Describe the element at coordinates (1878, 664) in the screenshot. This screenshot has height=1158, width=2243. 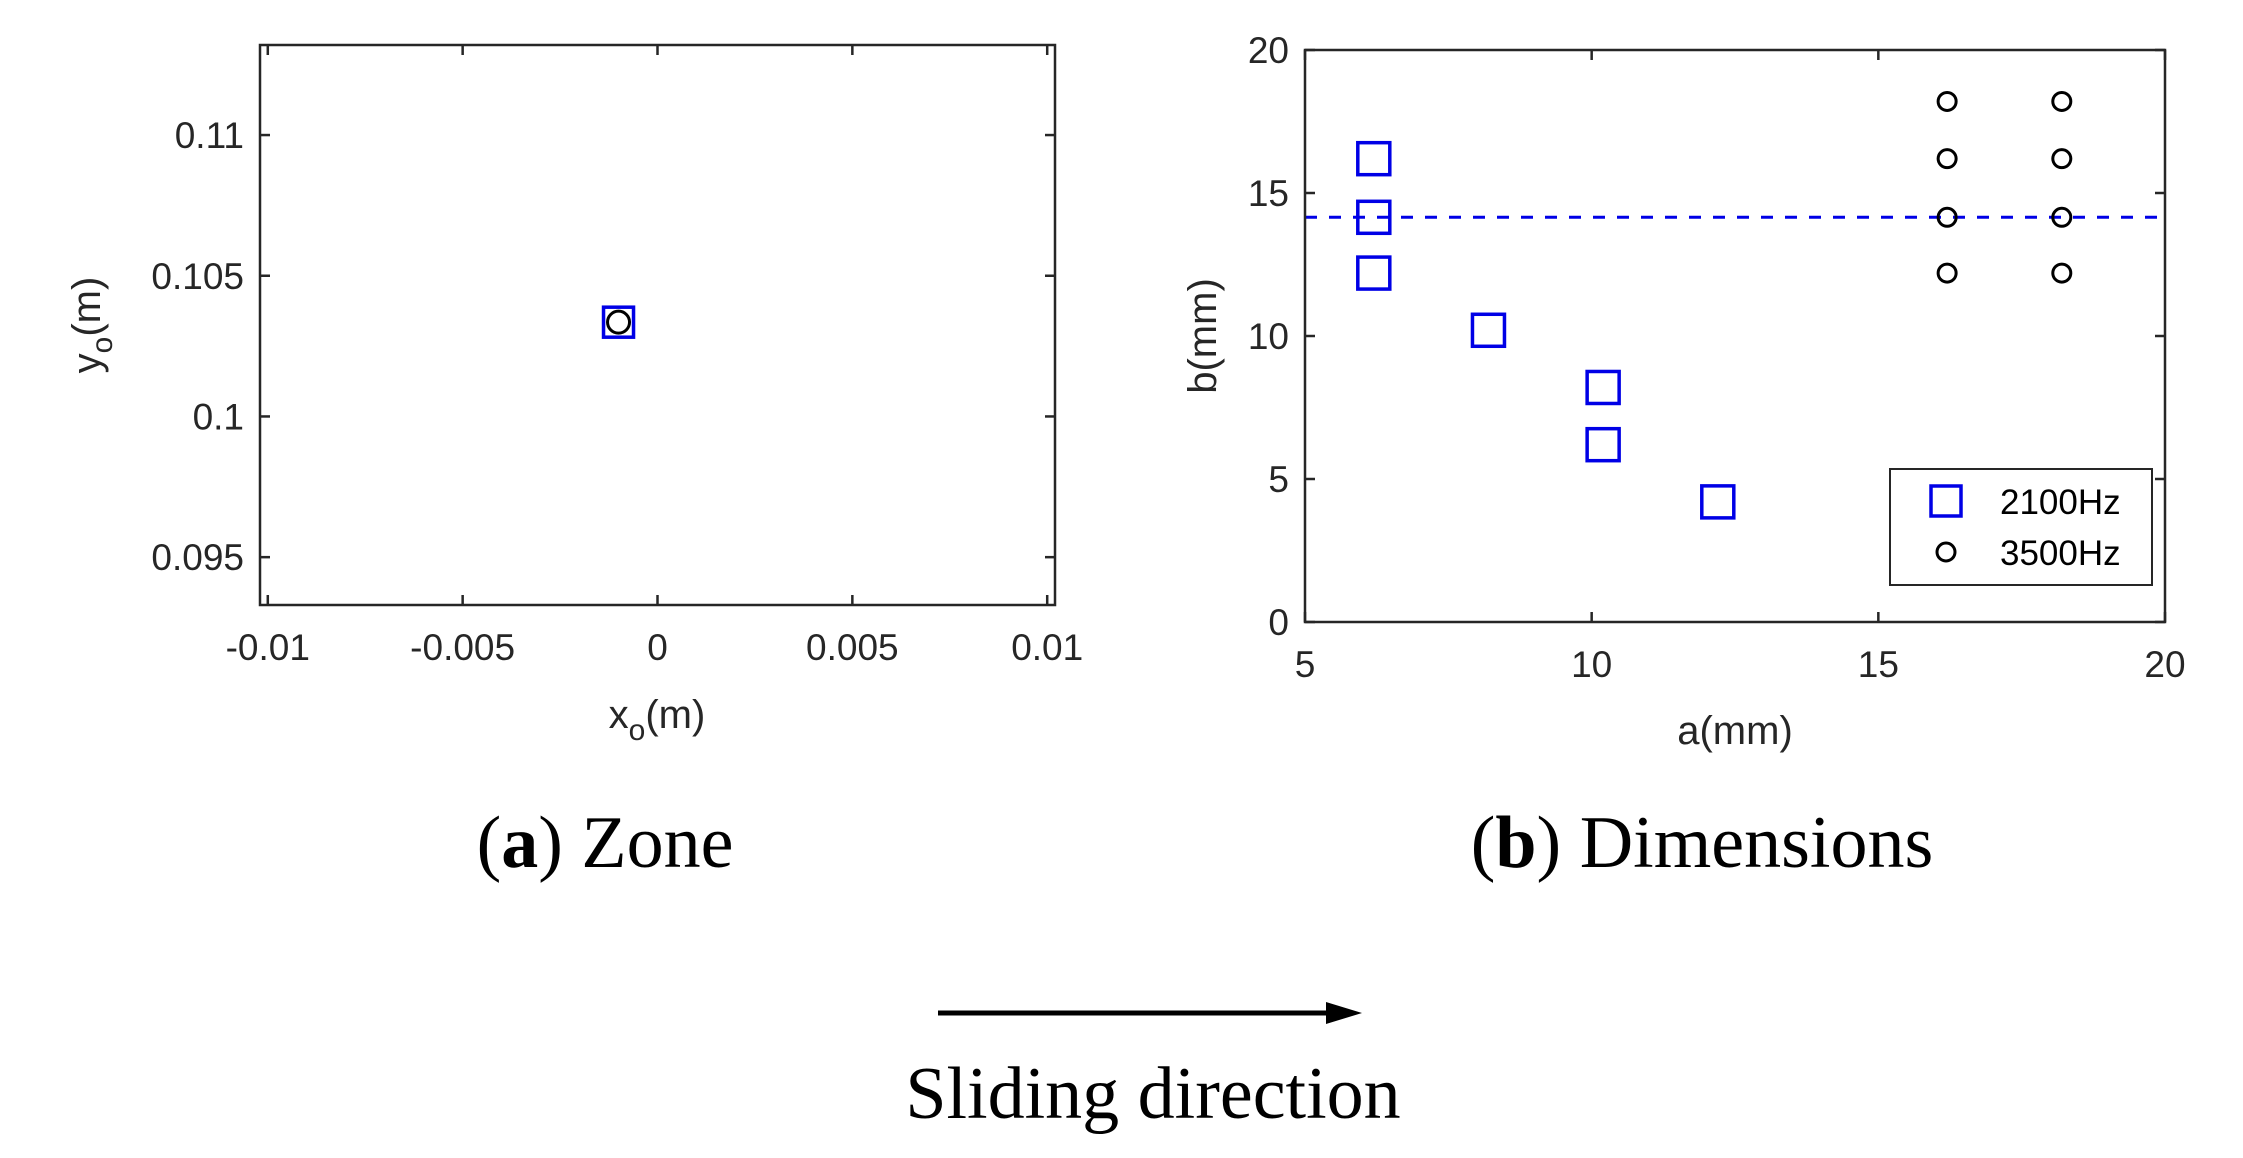
I see `dimensions-x-tick-label: 15` at that location.